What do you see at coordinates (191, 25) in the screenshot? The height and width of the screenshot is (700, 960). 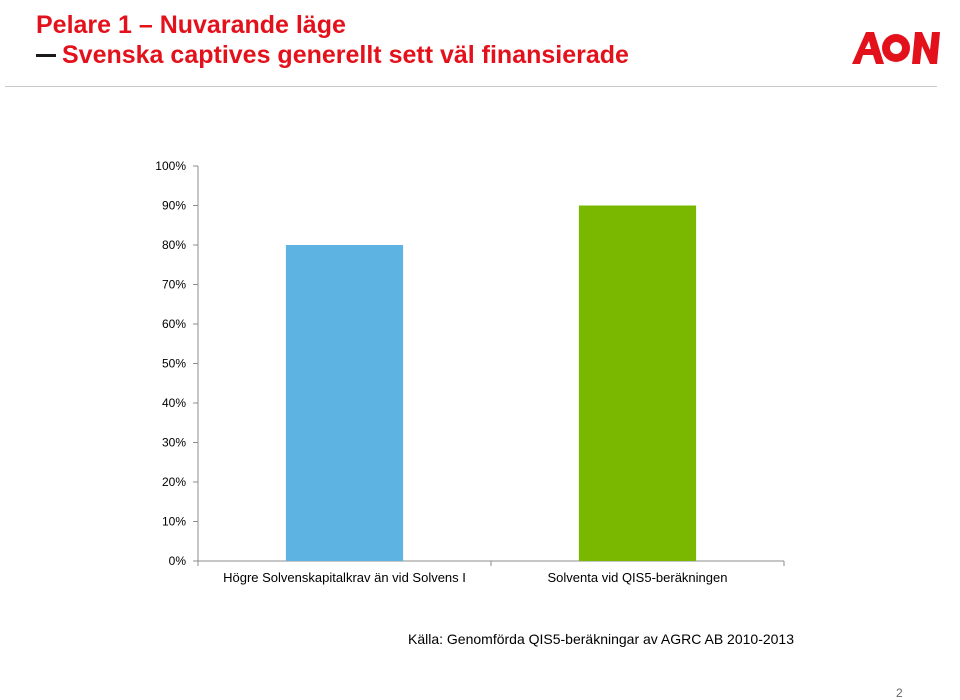 I see `title-line-1: Pelare 1 – Nuvarande läge` at bounding box center [191, 25].